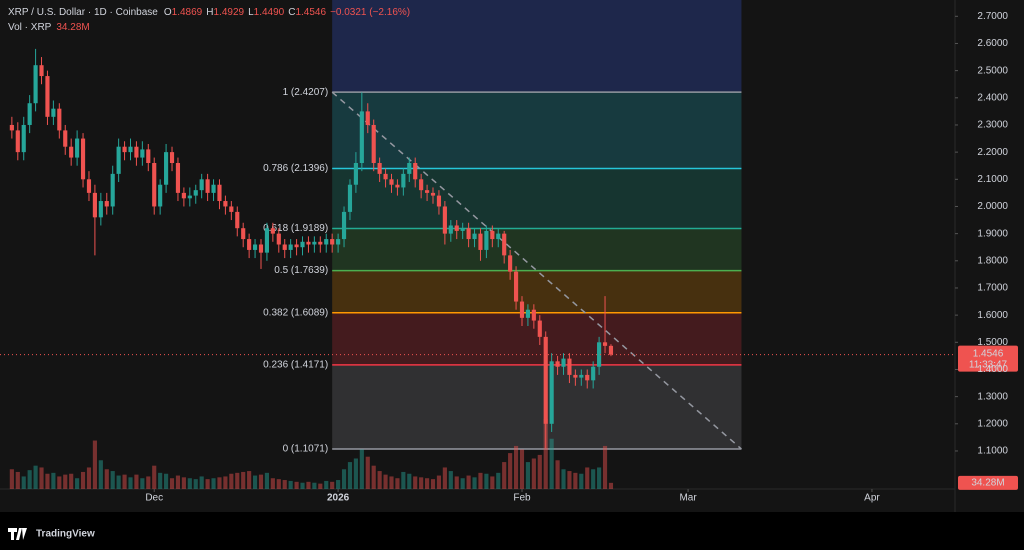 The image size is (1024, 550). I want to click on countdown-label: 11:33:47, so click(988, 364).